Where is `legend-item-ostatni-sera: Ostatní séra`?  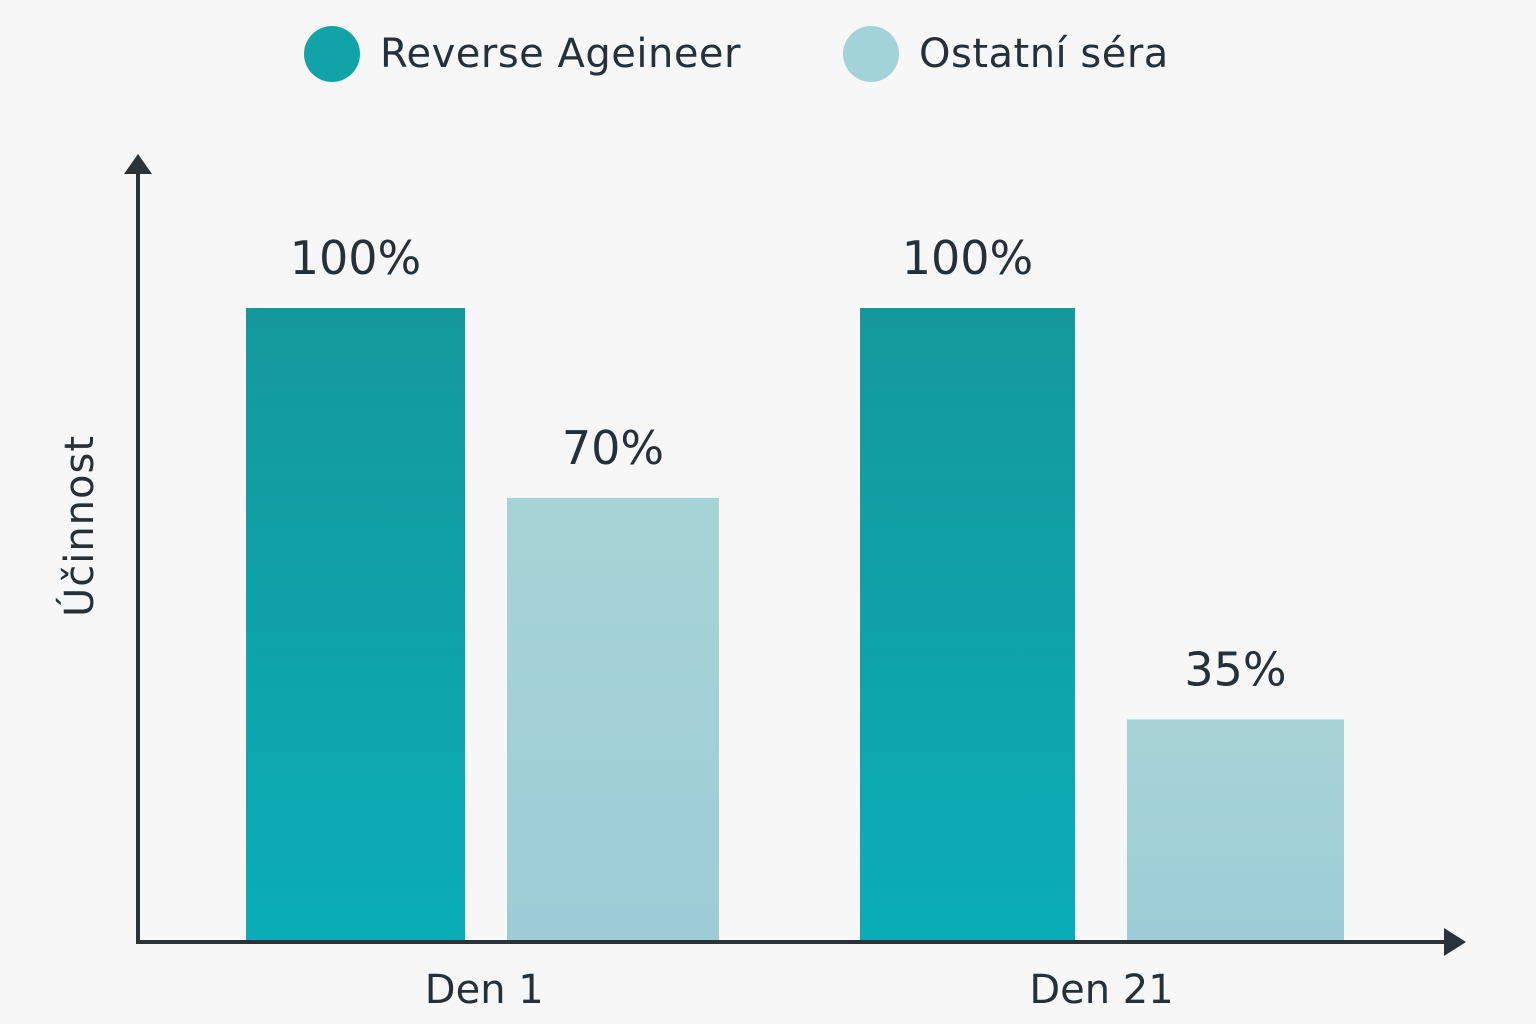
legend-item-ostatni-sera: Ostatní séra is located at coordinates (1006, 54).